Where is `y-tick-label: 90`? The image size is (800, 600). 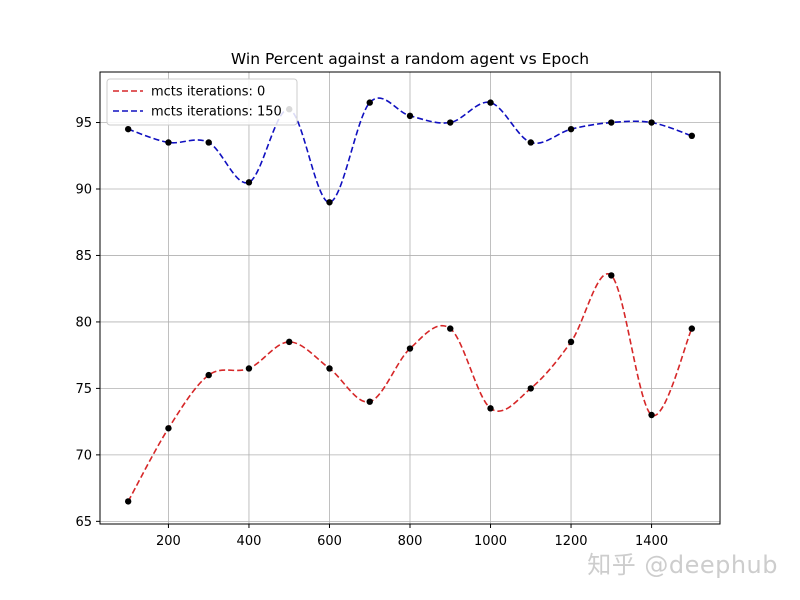
y-tick-label: 90 is located at coordinates (83, 189).